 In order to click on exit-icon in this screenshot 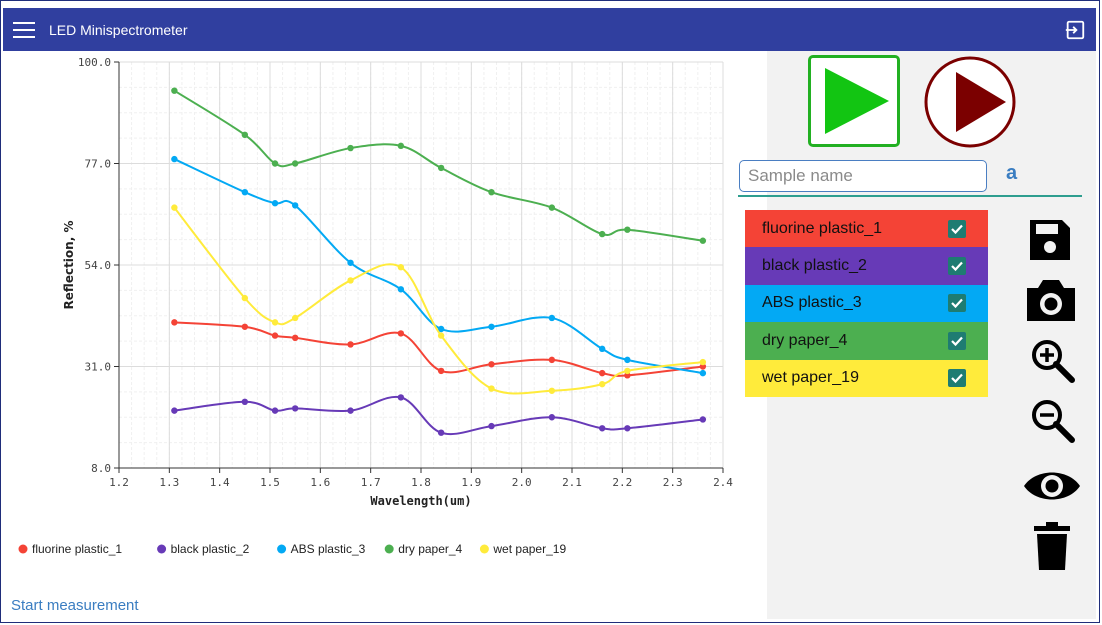, I will do `click(1075, 30)`.